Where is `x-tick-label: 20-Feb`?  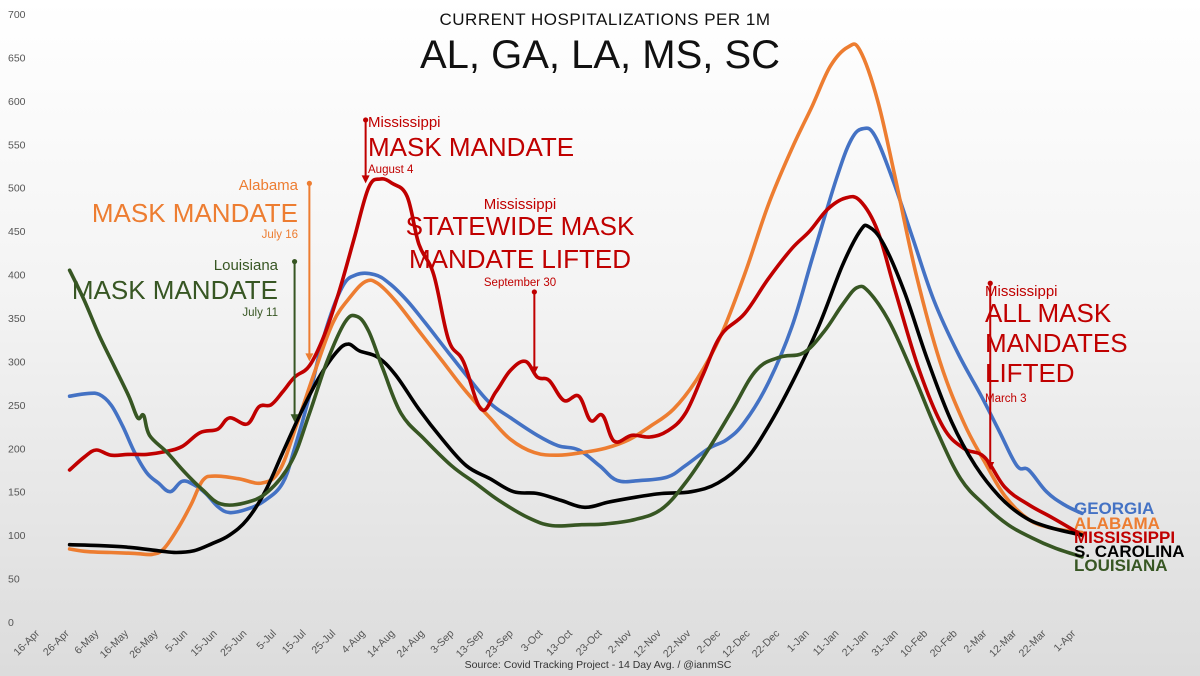 x-tick-label: 20-Feb is located at coordinates (944, 644).